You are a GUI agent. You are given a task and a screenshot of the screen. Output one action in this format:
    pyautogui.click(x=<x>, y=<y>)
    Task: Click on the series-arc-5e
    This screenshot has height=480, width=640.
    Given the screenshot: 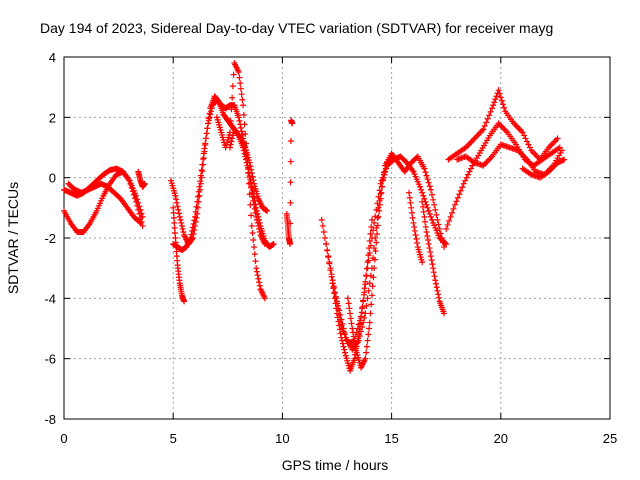 What is the action you would take?
    pyautogui.click(x=433, y=257)
    